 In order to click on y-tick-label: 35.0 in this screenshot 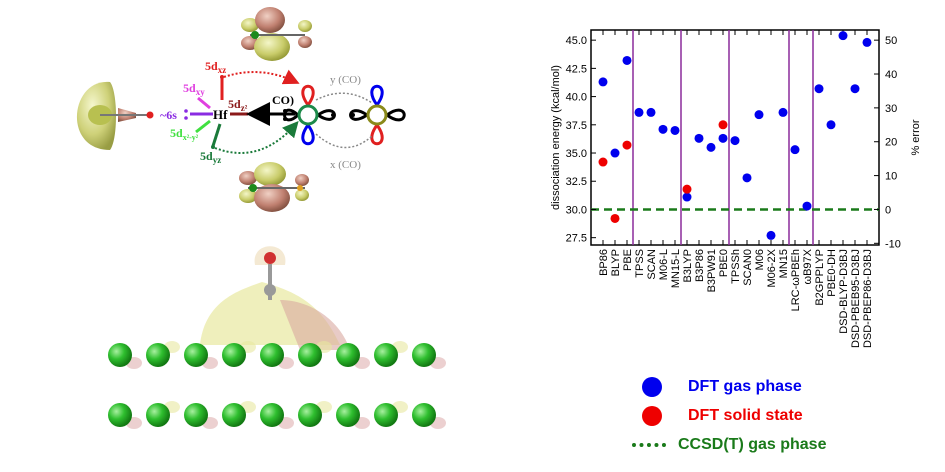, I will do `click(576, 154)`.